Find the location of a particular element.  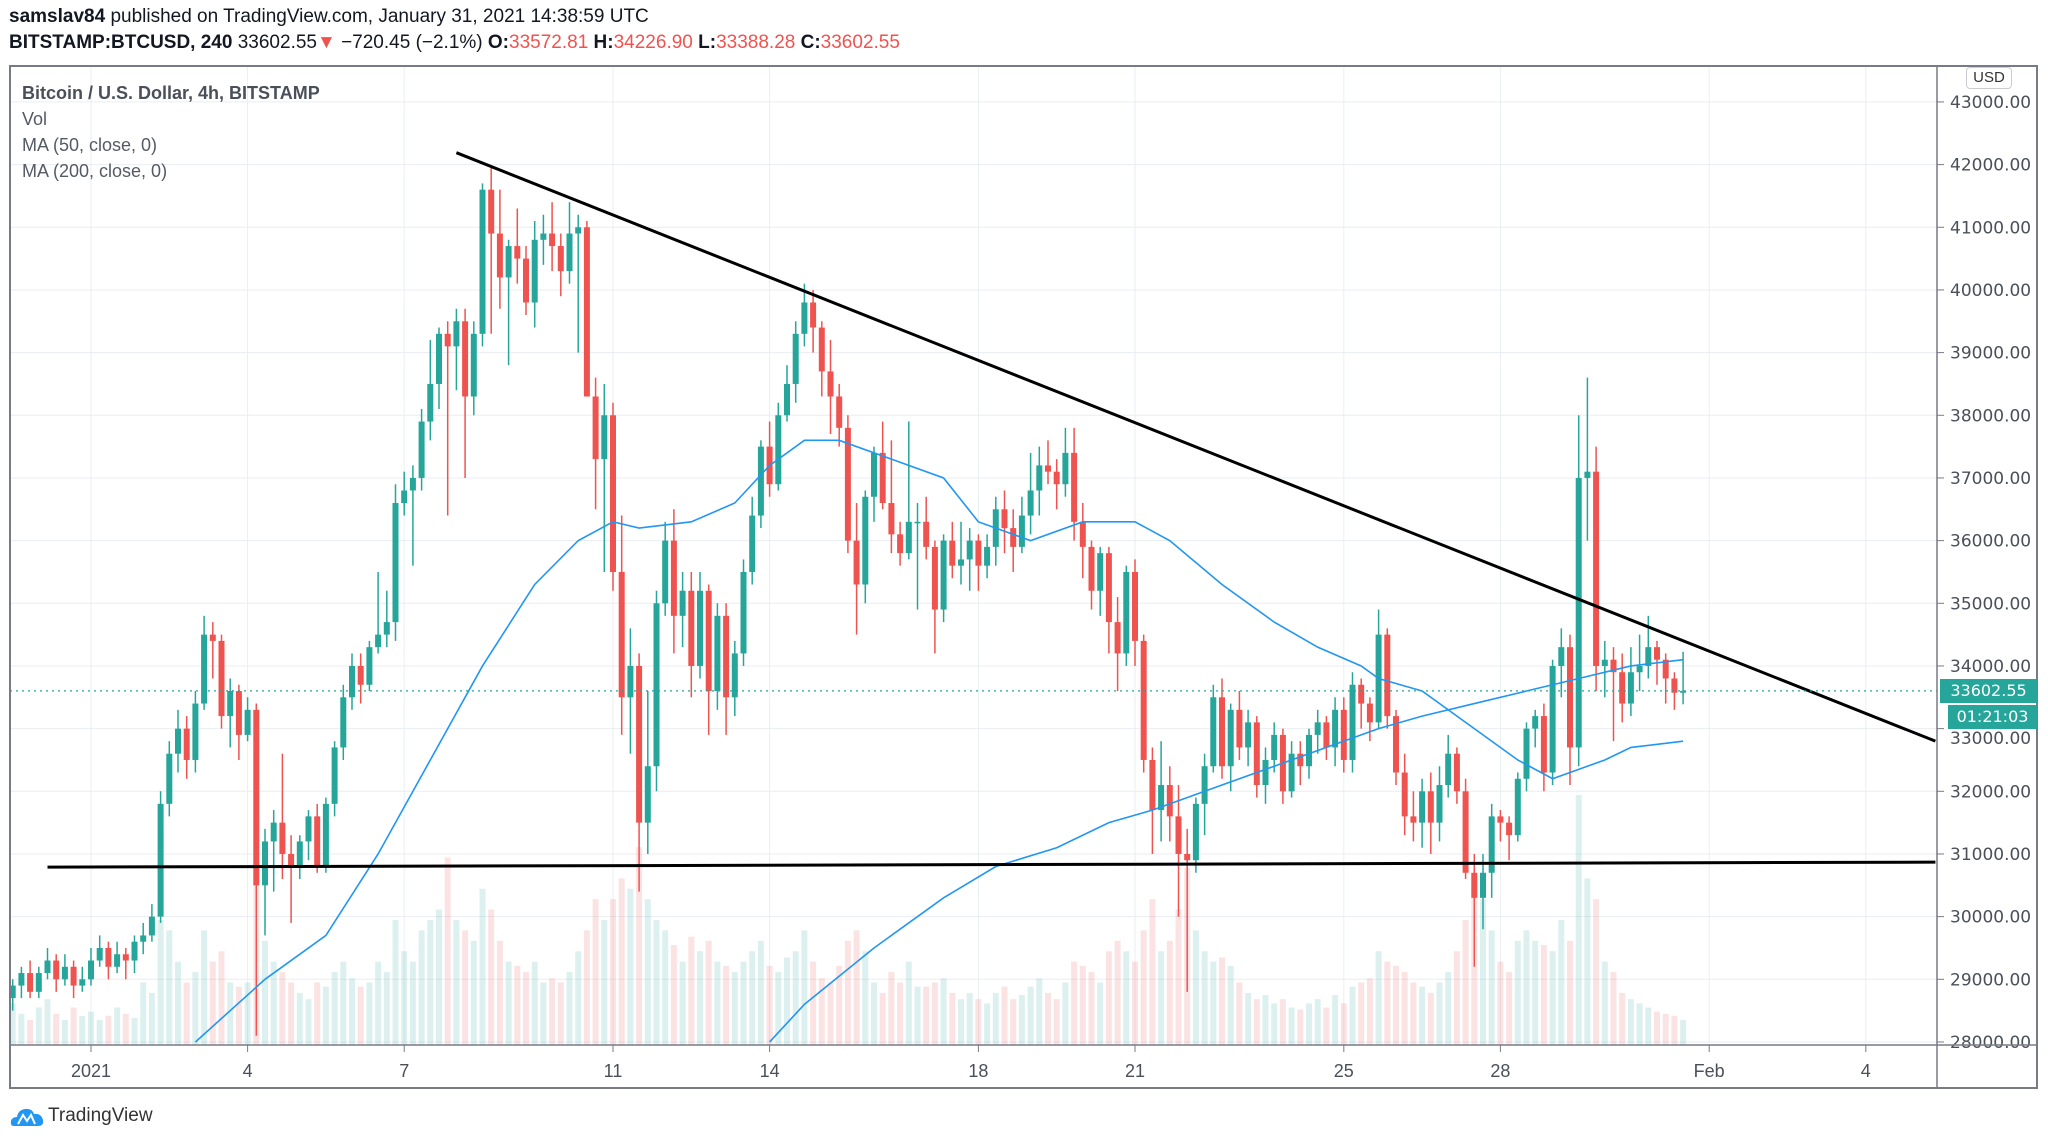

low-value: 33388.28 is located at coordinates (756, 42).